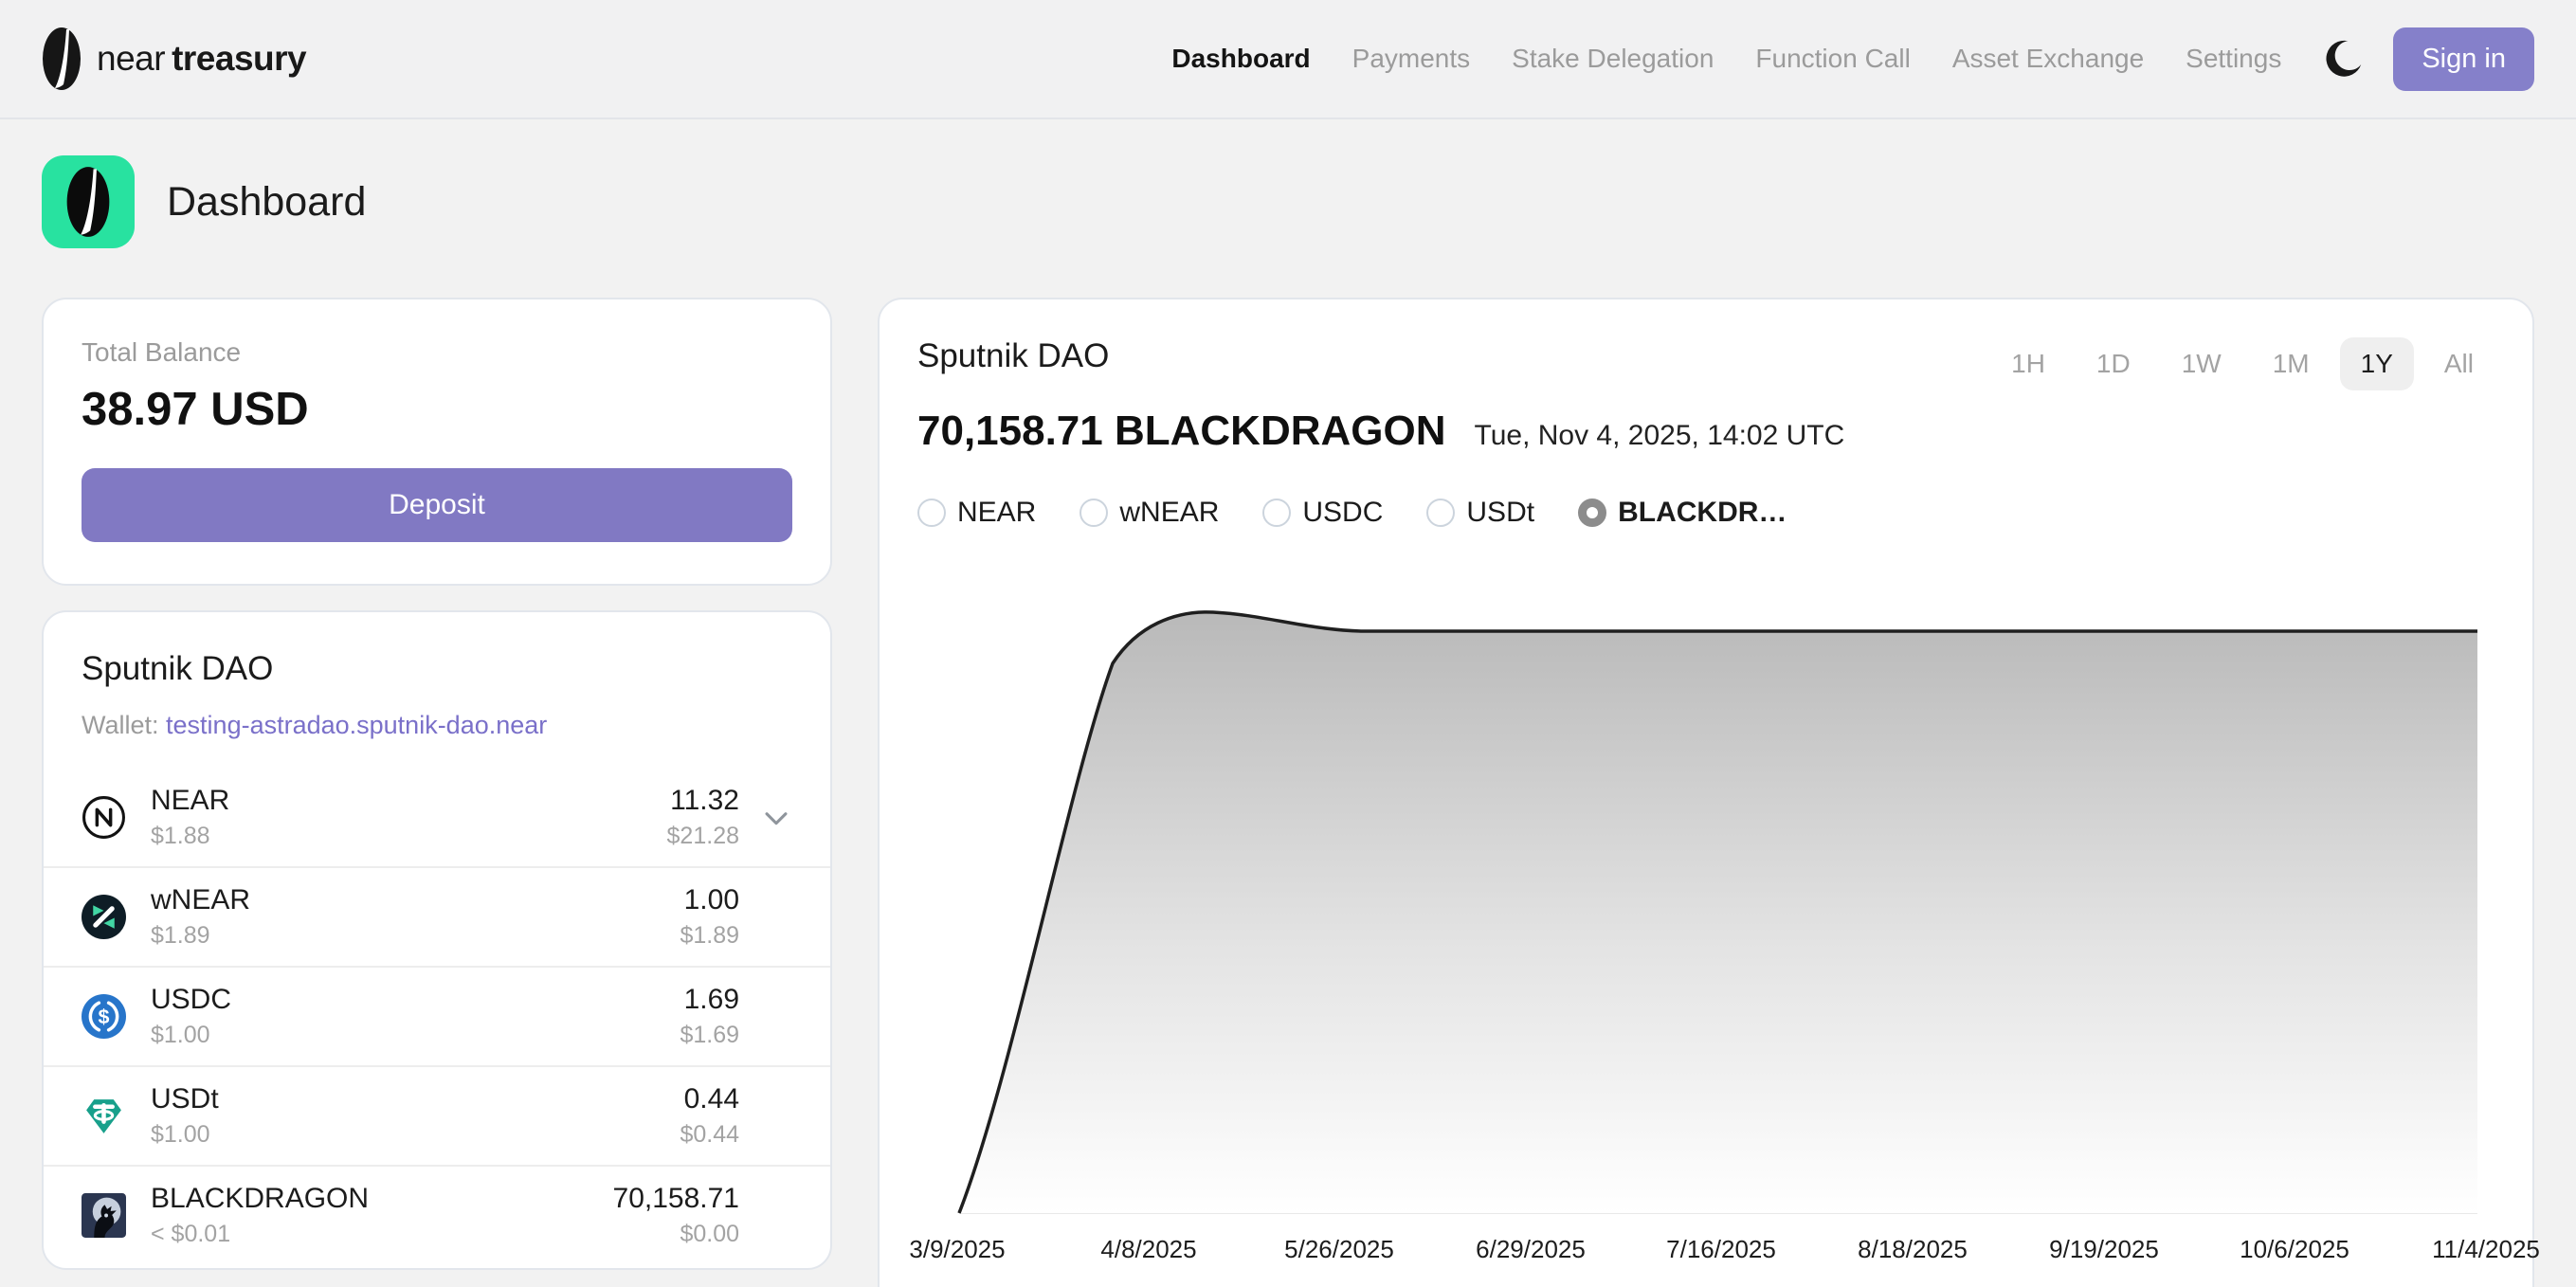 Image resolution: width=2576 pixels, height=1287 pixels. Describe the element at coordinates (2376, 363) in the screenshot. I see `range-1y: 1Y` at that location.